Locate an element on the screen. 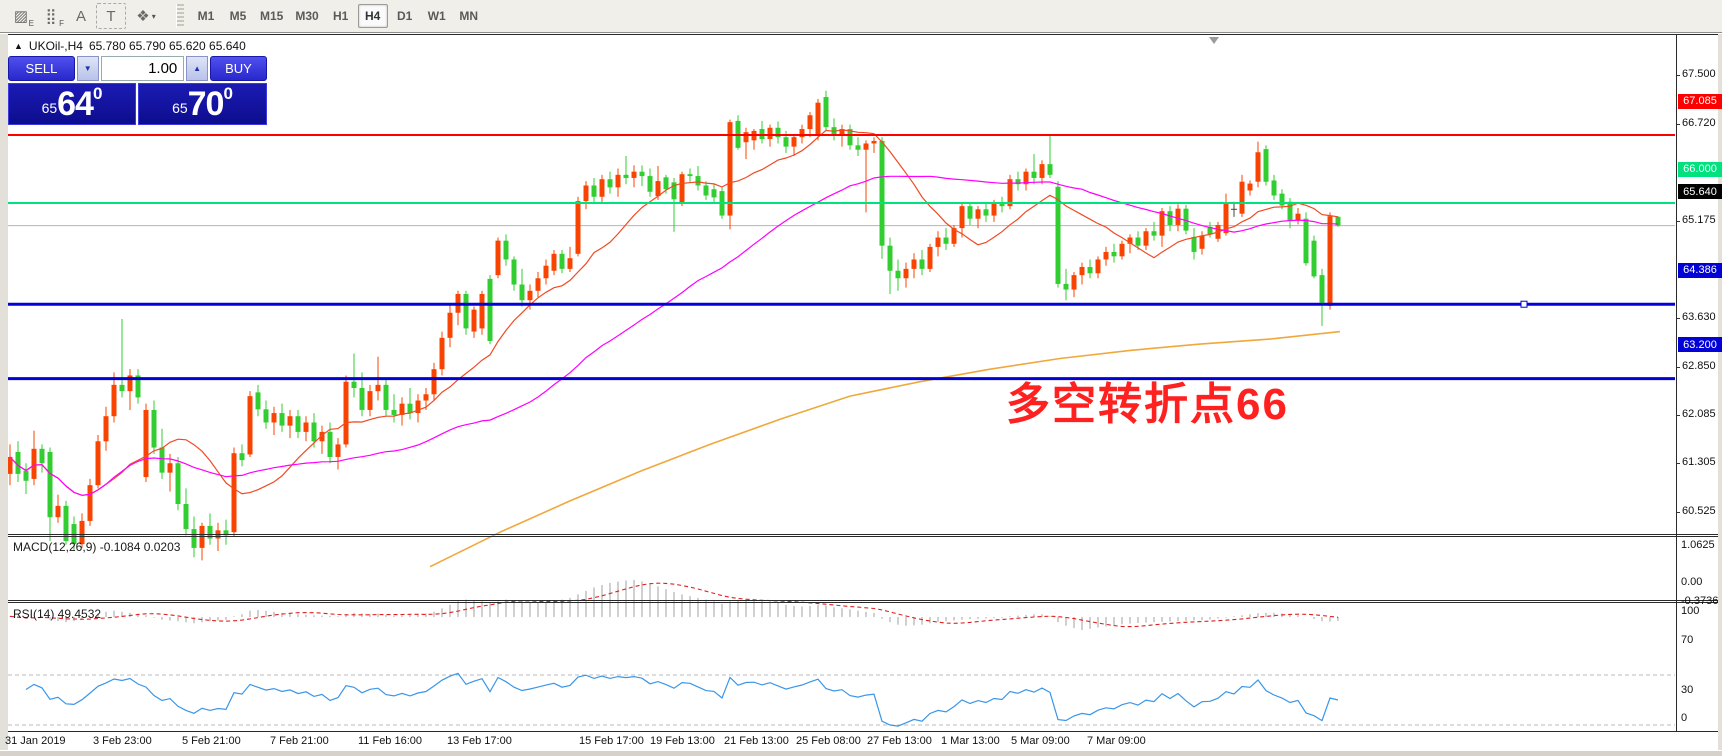  buy-price-display: 65 70 0 is located at coordinates (202, 104).